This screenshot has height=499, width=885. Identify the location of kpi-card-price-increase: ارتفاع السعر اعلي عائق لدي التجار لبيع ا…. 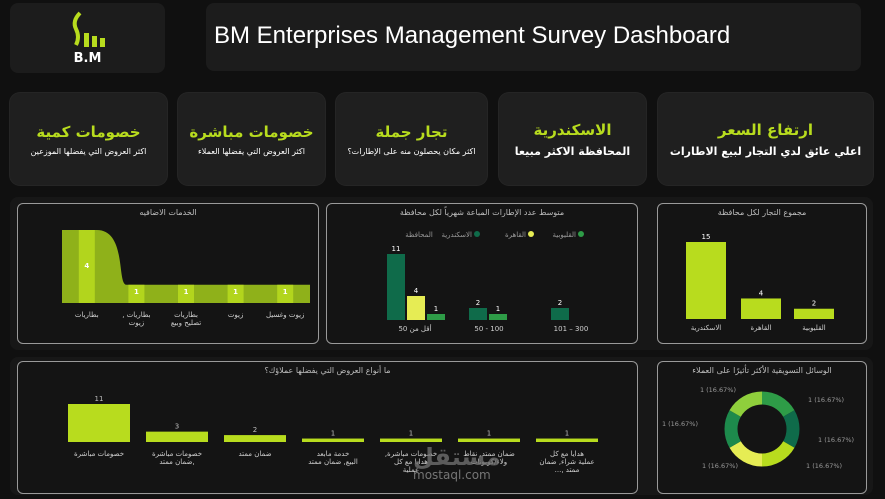
(765, 139).